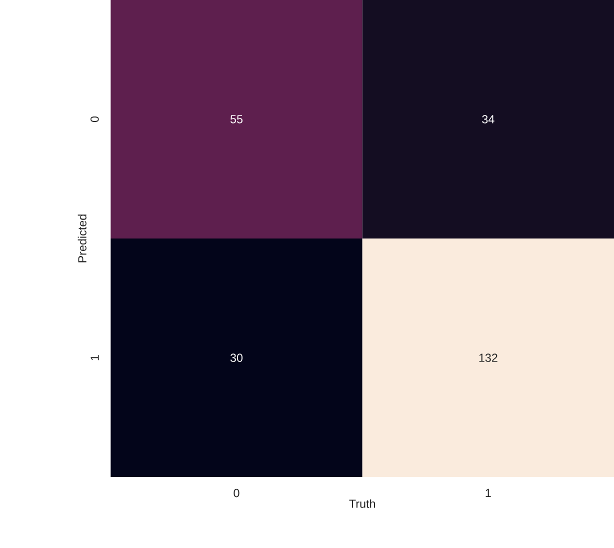 Image resolution: width=614 pixels, height=548 pixels. Describe the element at coordinates (236, 119) in the screenshot. I see `data-label: 55` at that location.